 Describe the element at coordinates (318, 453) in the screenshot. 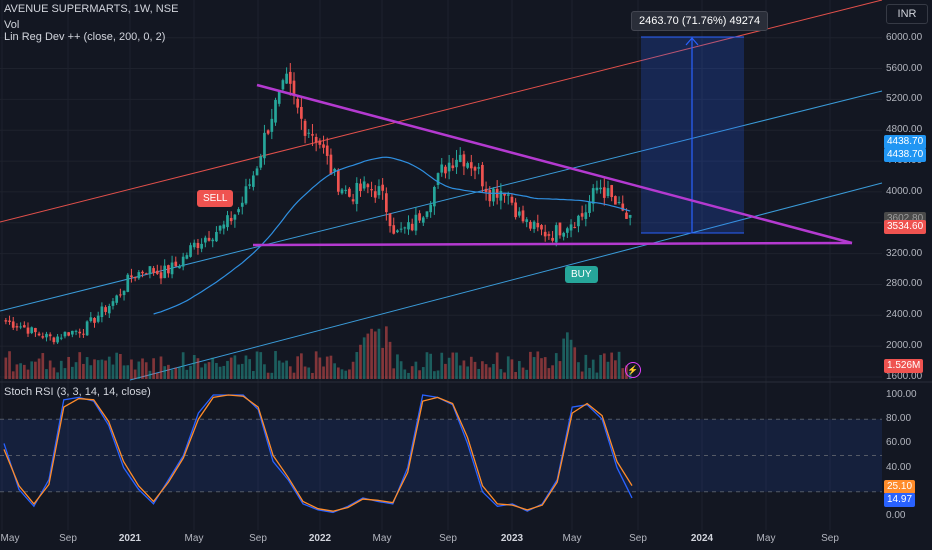

I see `stoch-d-line` at that location.